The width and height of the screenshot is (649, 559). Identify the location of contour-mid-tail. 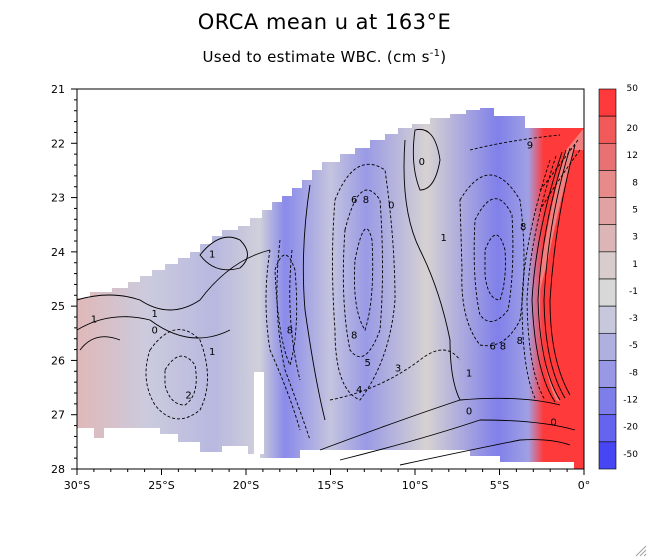
(395, 375).